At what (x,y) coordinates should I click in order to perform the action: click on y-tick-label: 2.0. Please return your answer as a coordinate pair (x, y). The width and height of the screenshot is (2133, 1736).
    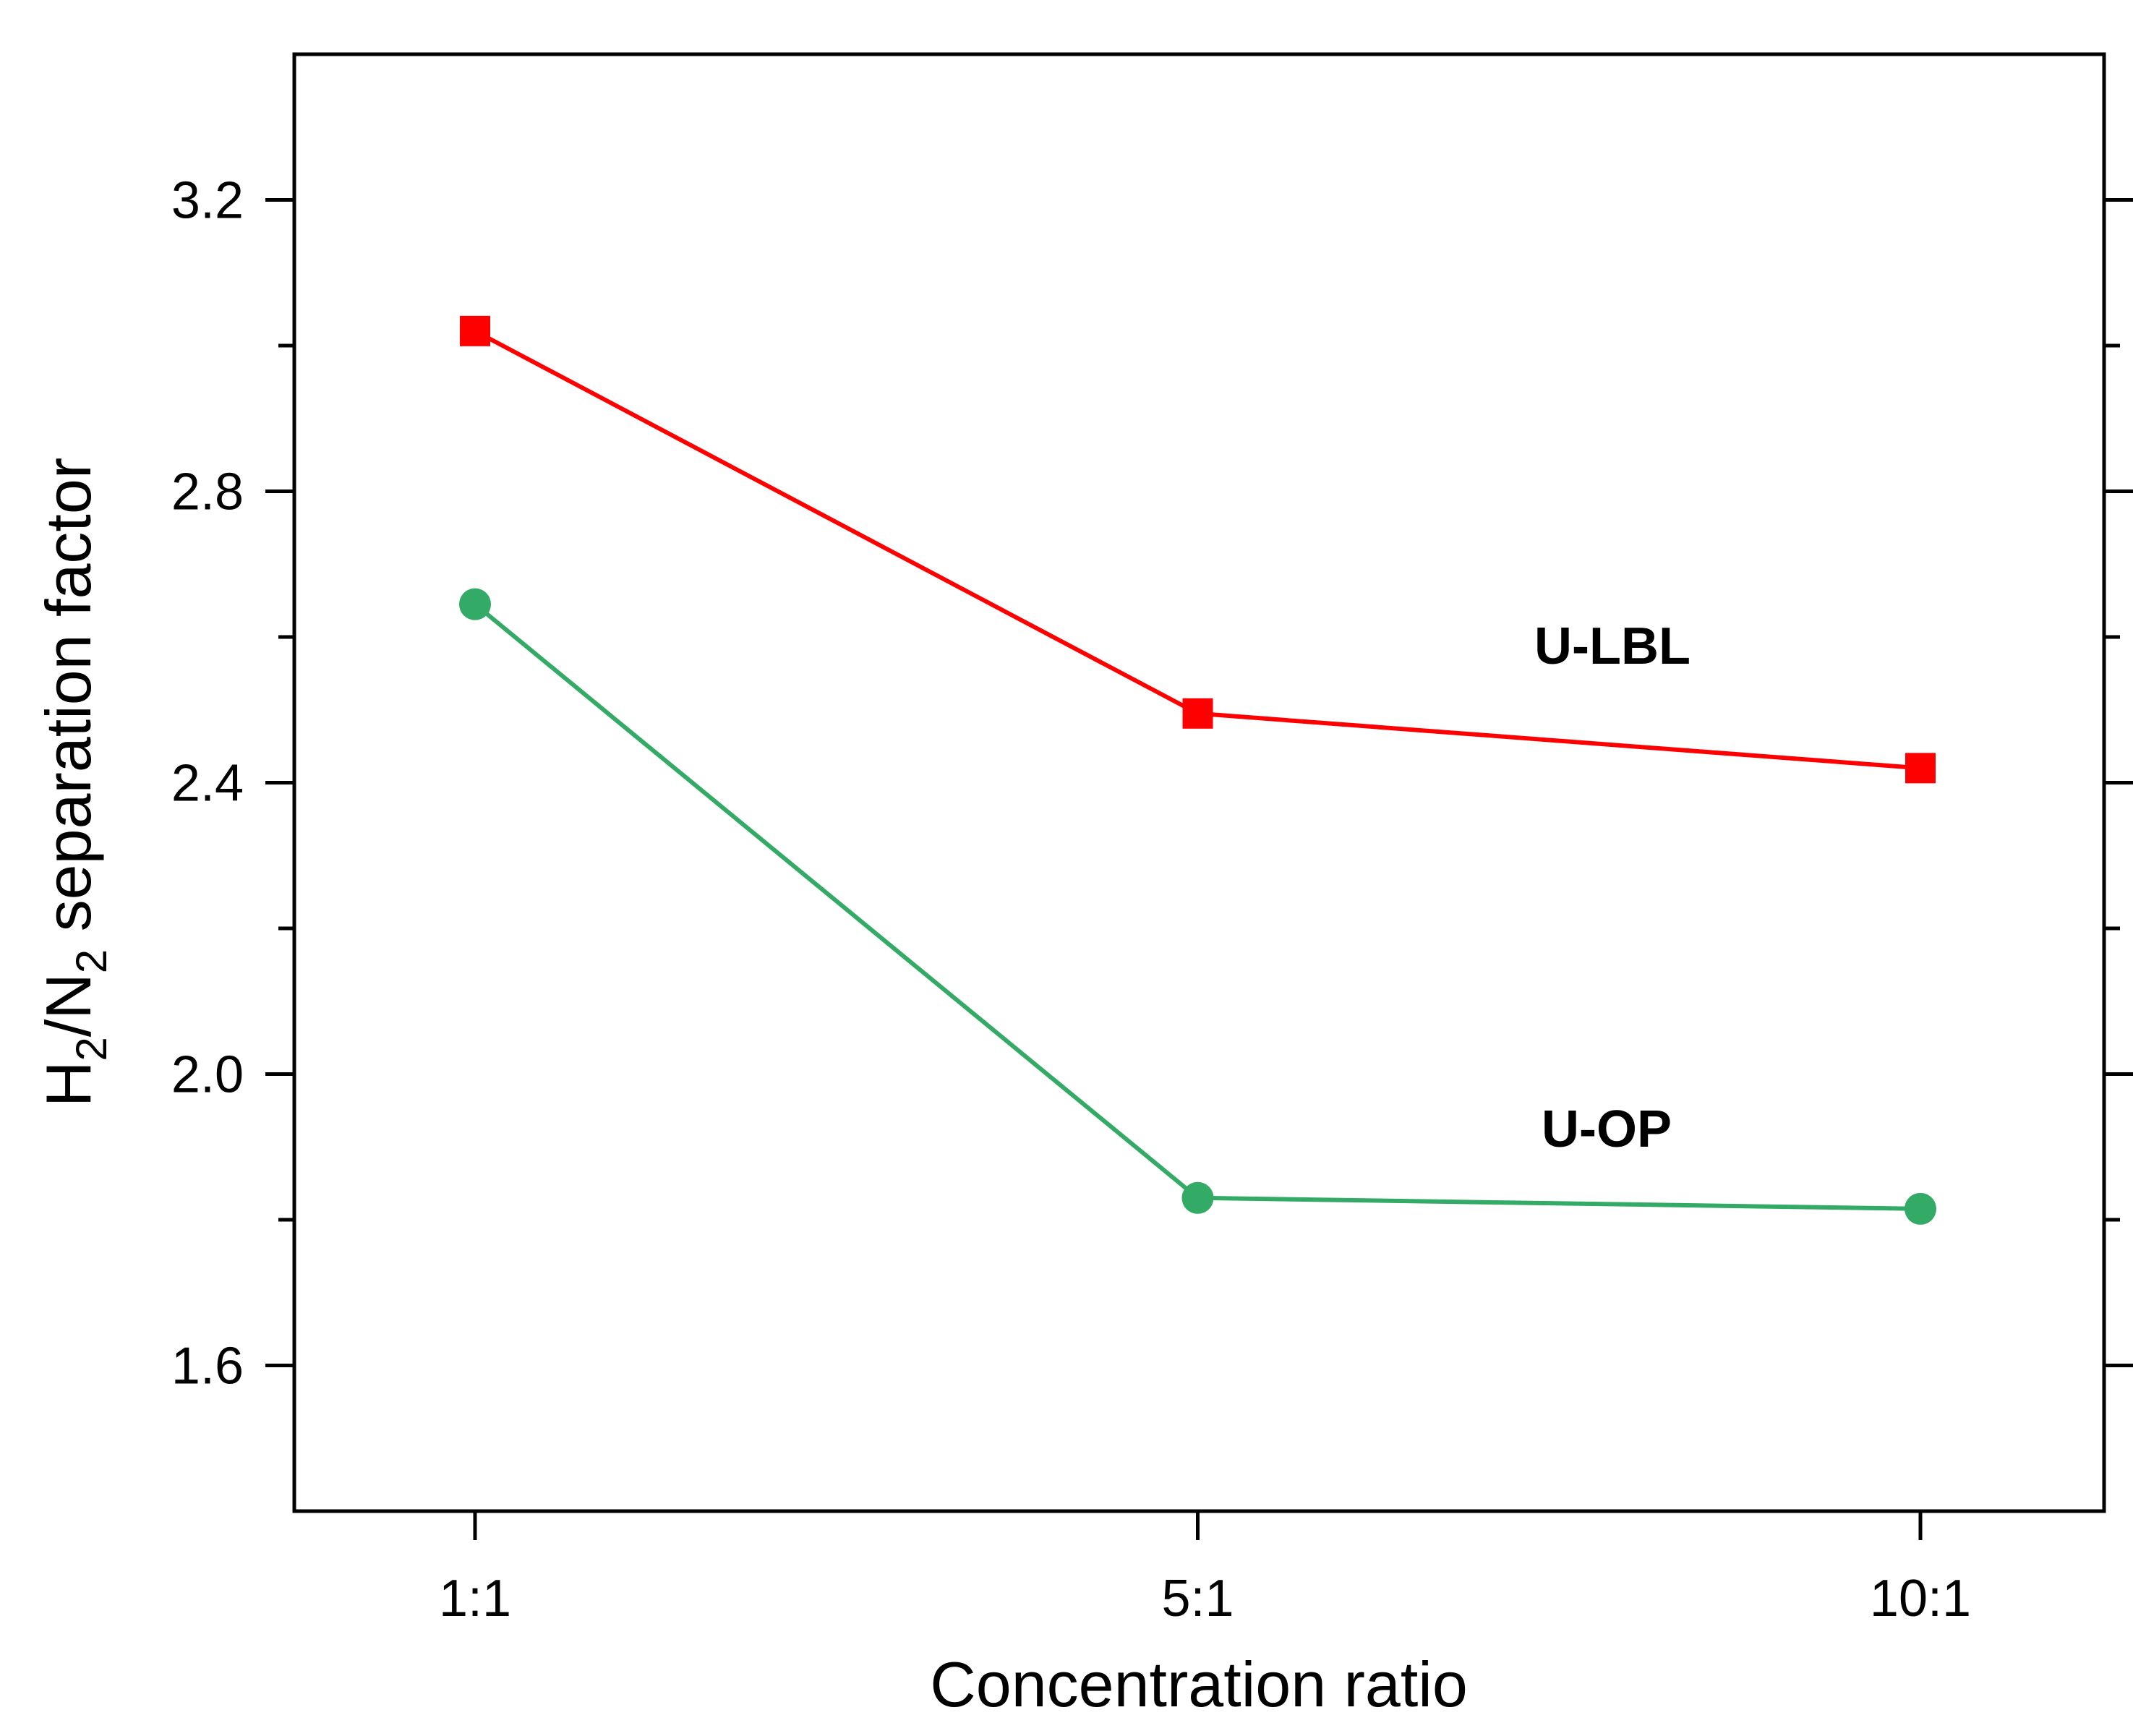
    Looking at the image, I should click on (207, 1075).